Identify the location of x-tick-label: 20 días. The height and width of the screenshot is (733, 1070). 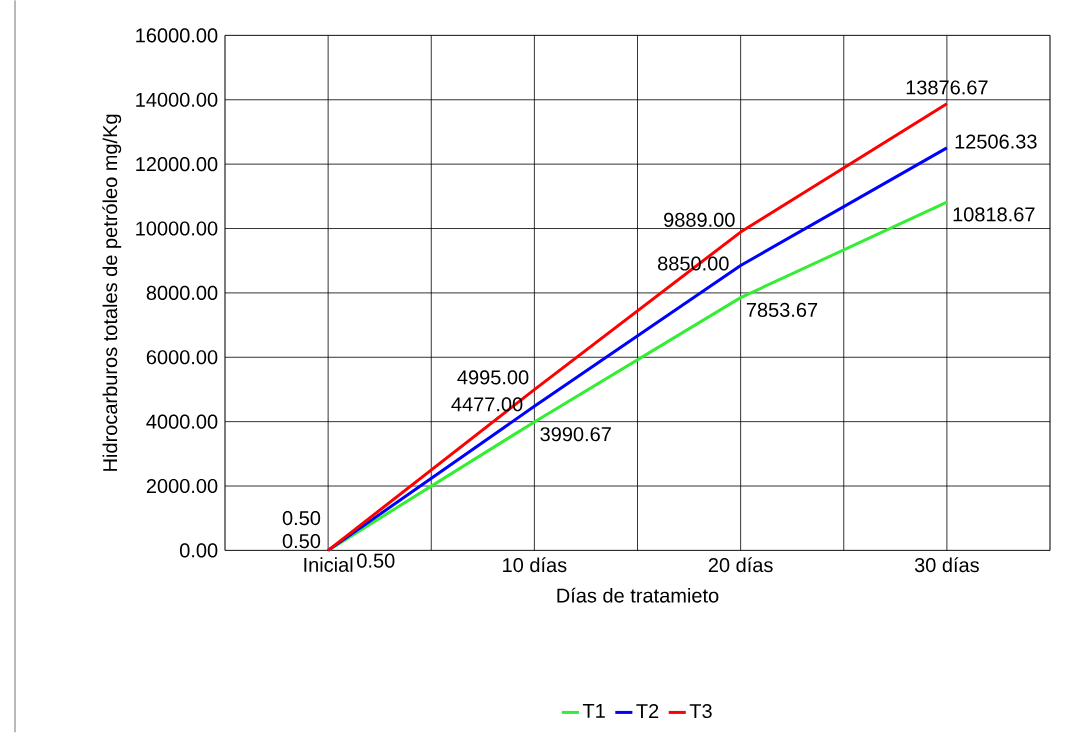
(740, 565).